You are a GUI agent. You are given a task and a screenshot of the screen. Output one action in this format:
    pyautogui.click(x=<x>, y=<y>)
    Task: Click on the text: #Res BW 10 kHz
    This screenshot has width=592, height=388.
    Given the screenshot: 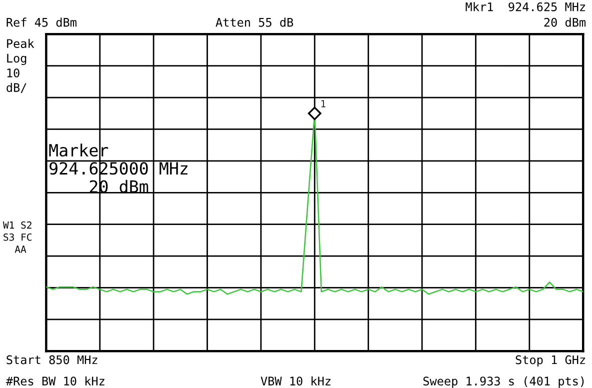 What is the action you would take?
    pyautogui.click(x=55, y=381)
    